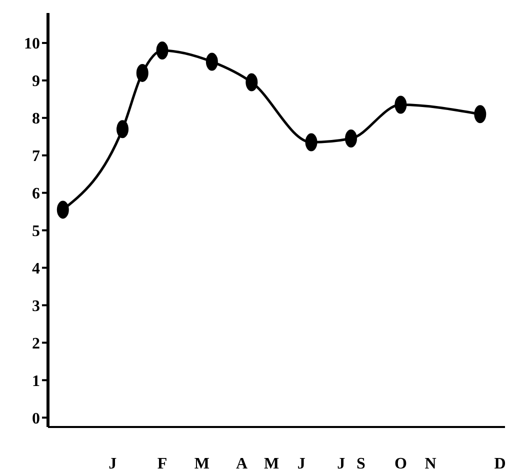 Image resolution: width=510 pixels, height=473 pixels. I want to click on y-tick-label: 3, so click(36, 306).